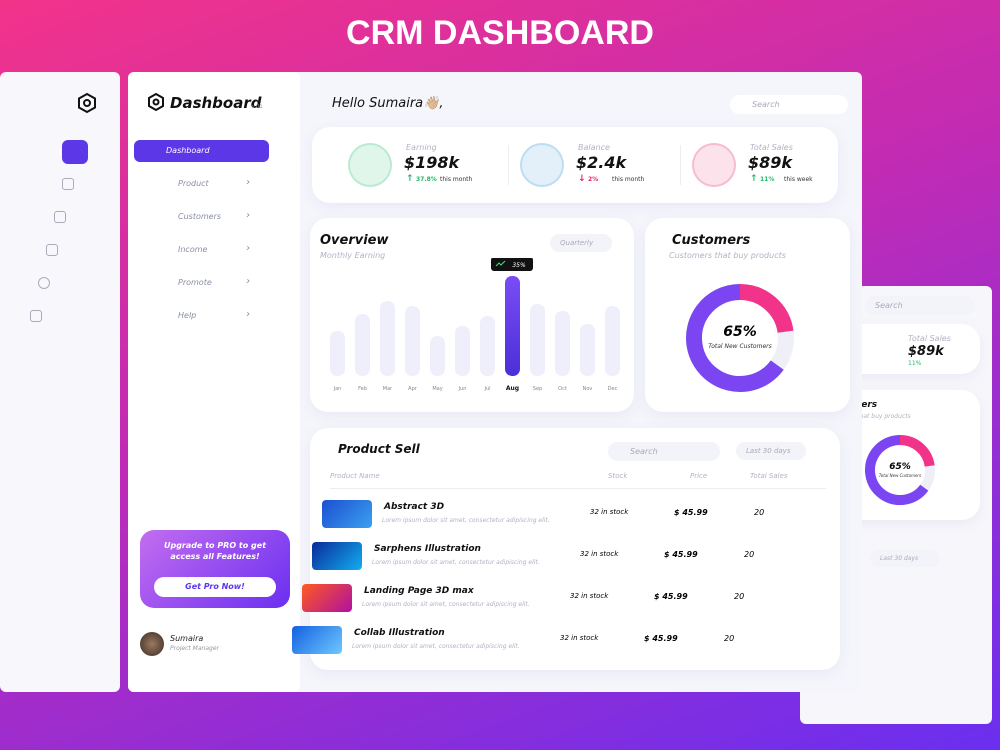 Image resolution: width=1000 pixels, height=750 pixels. What do you see at coordinates (419, 591) in the screenshot?
I see `product-name: Landing Page 3D max` at bounding box center [419, 591].